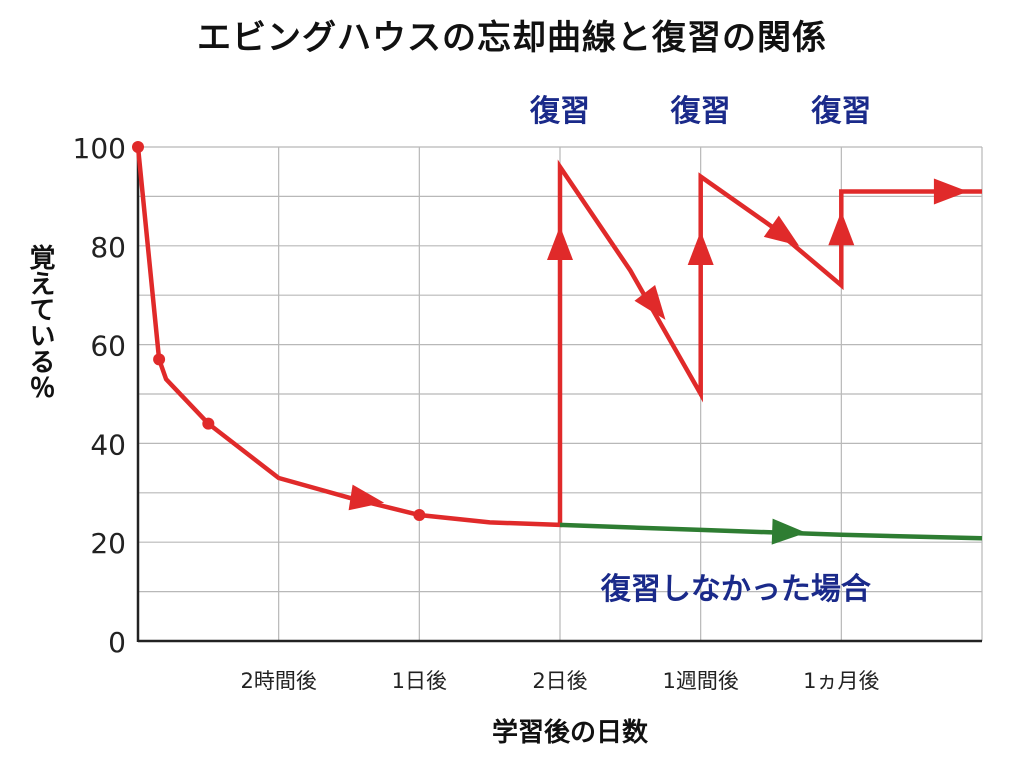 The image size is (1024, 767). Describe the element at coordinates (40, 322) in the screenshot. I see `y-axis-label: 覚えている％` at that location.